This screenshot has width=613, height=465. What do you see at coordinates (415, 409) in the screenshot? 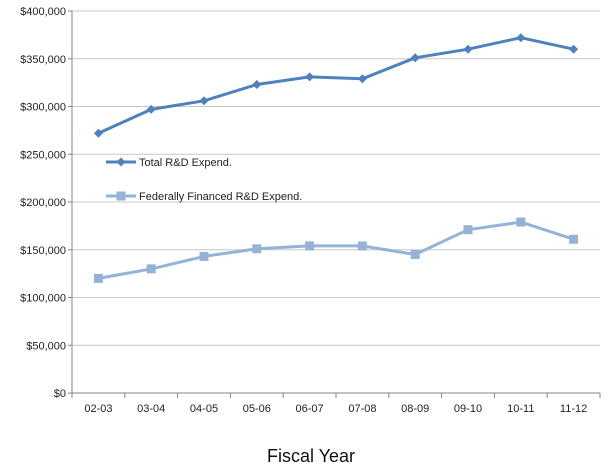
I see `x-tick-label: 08-09` at bounding box center [415, 409].